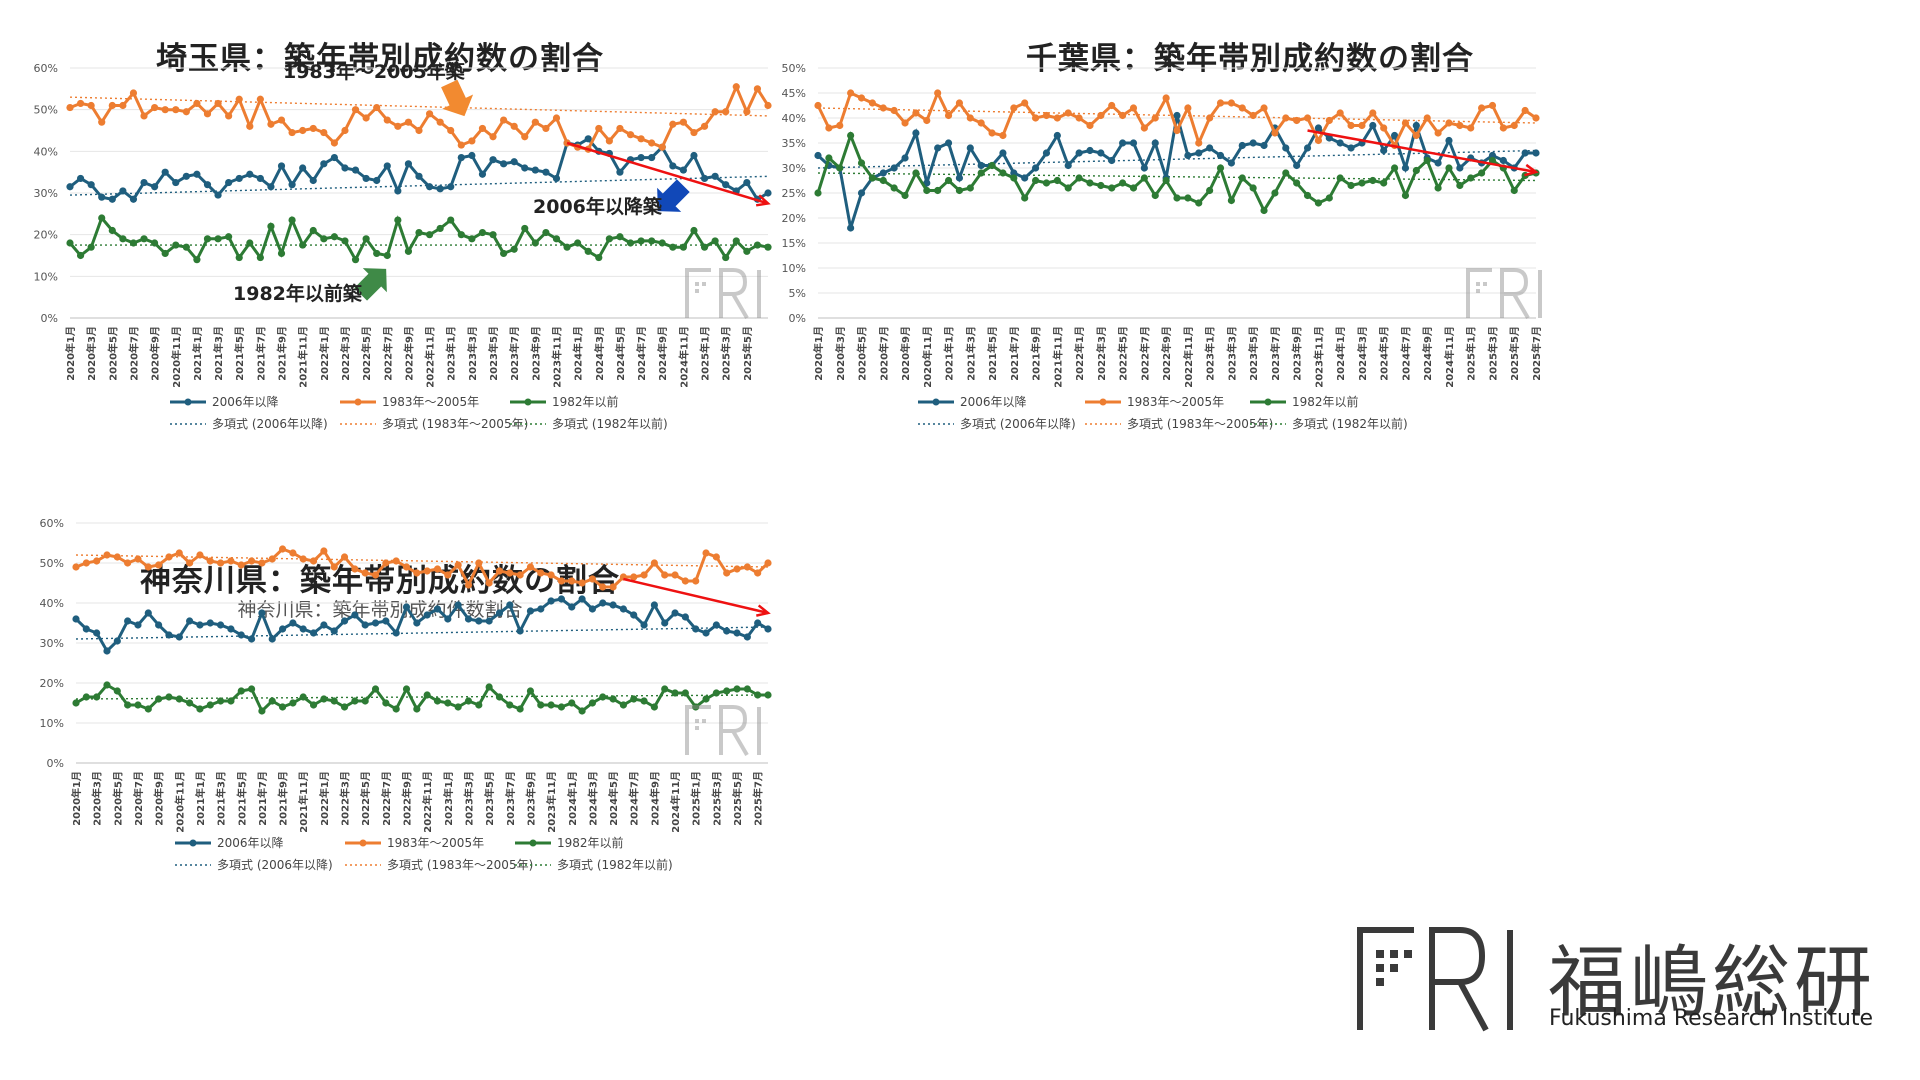  What do you see at coordinates (49, 318) in the screenshot?
I see `y-tick-label: 0%` at bounding box center [49, 318].